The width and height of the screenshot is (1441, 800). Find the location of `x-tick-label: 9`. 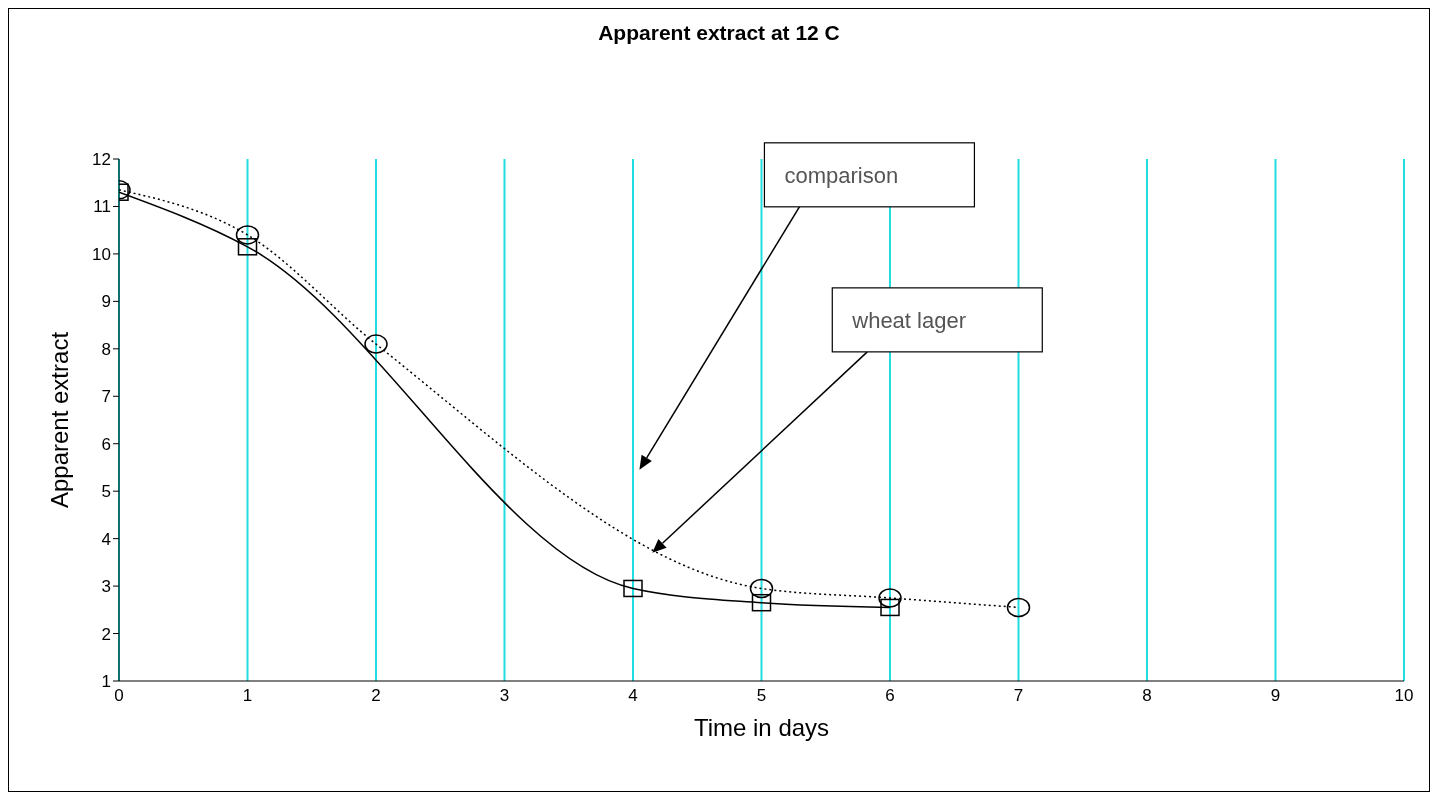

x-tick-label: 9 is located at coordinates (1275, 696).